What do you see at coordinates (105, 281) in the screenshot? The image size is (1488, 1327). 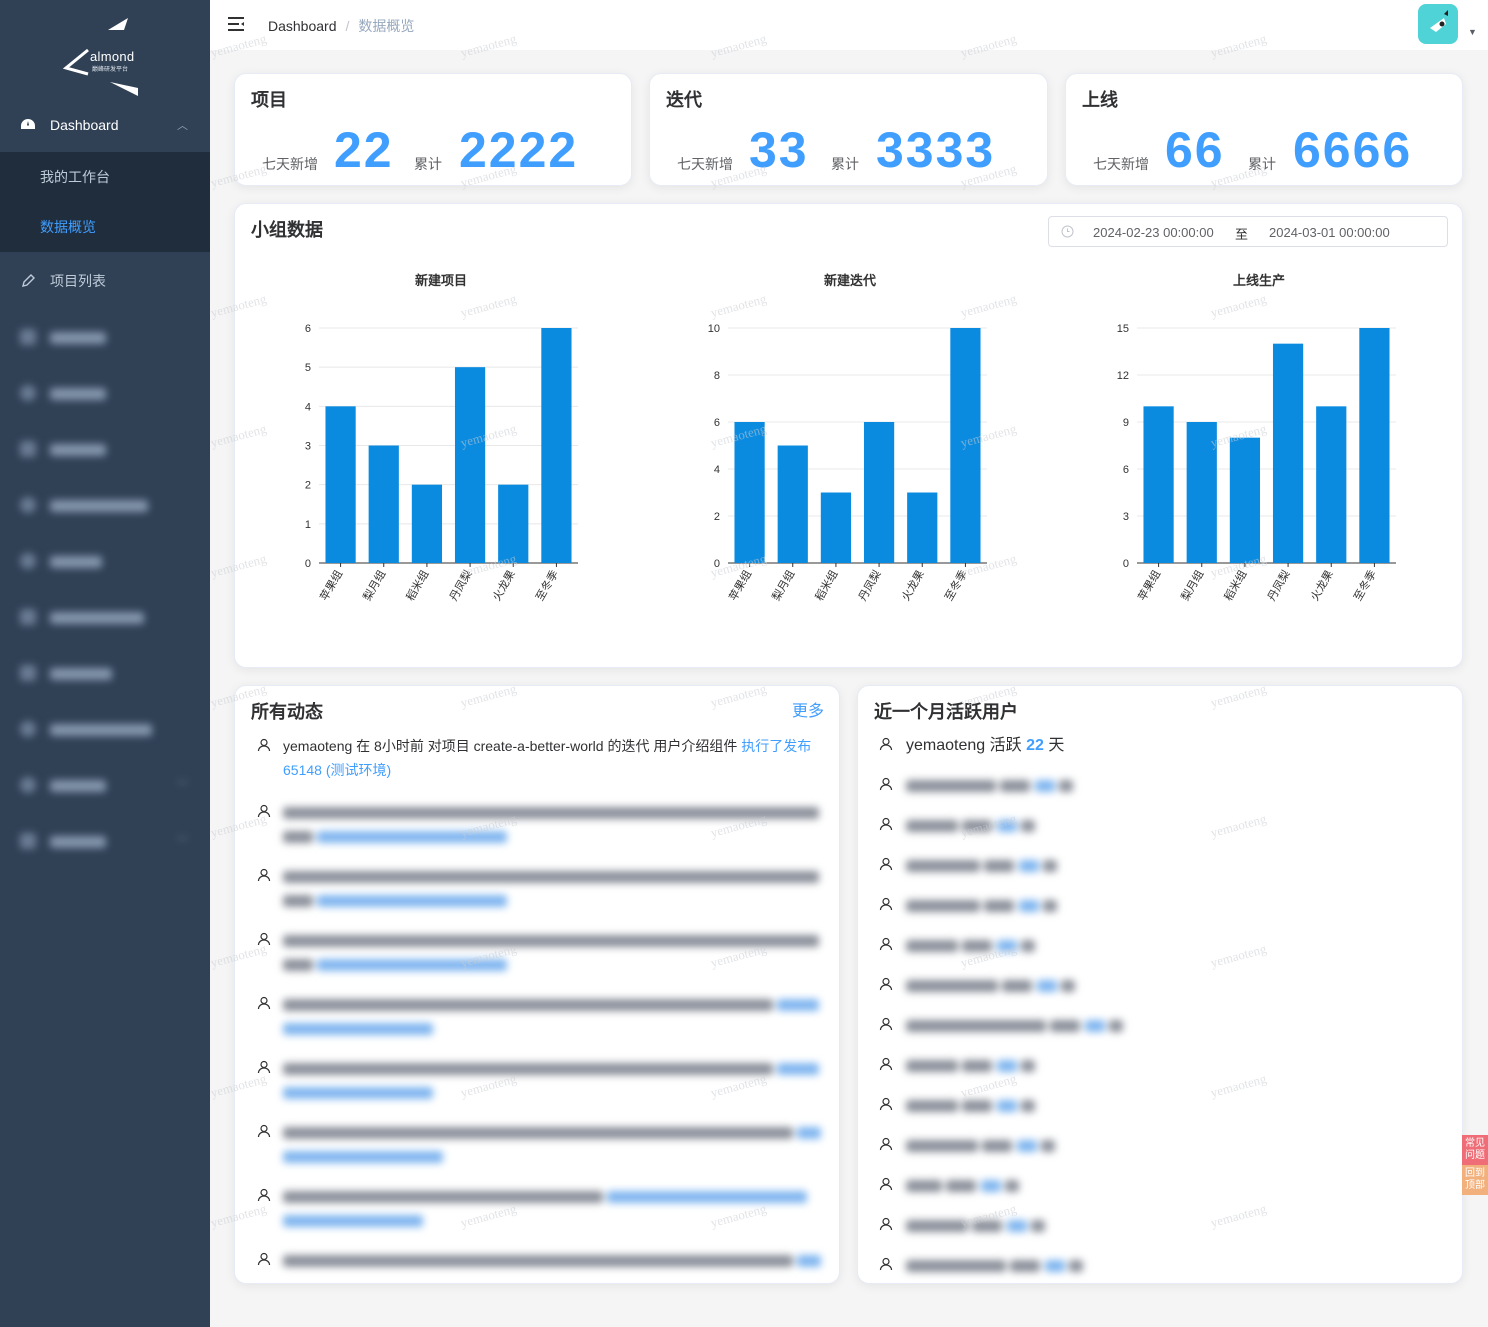 I see `sidebar-item-project-list: 项目列表` at bounding box center [105, 281].